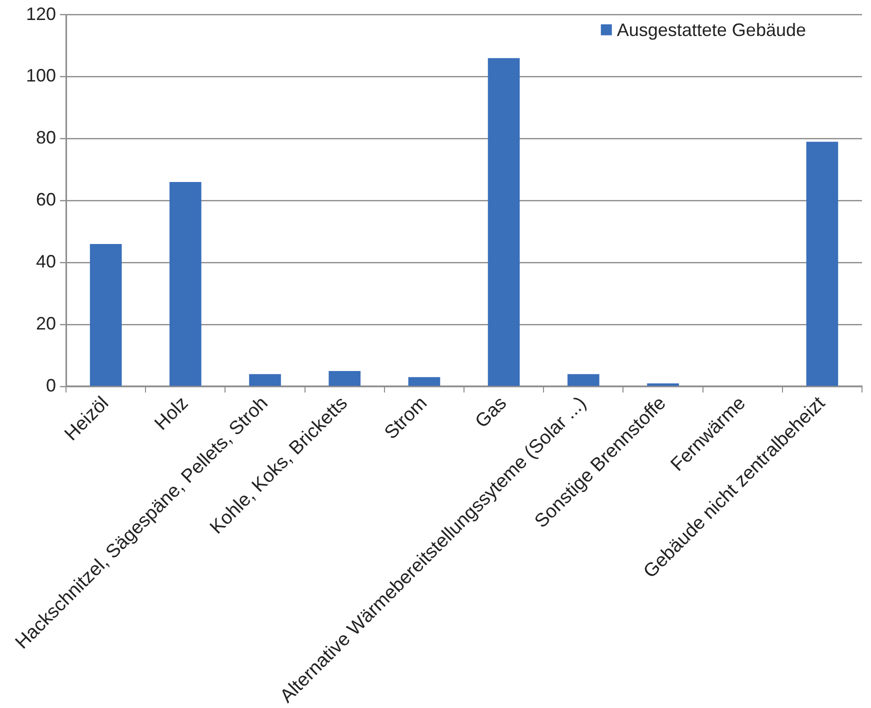 This screenshot has height=708, width=871. I want to click on y-tick-label: 120, so click(41, 14).